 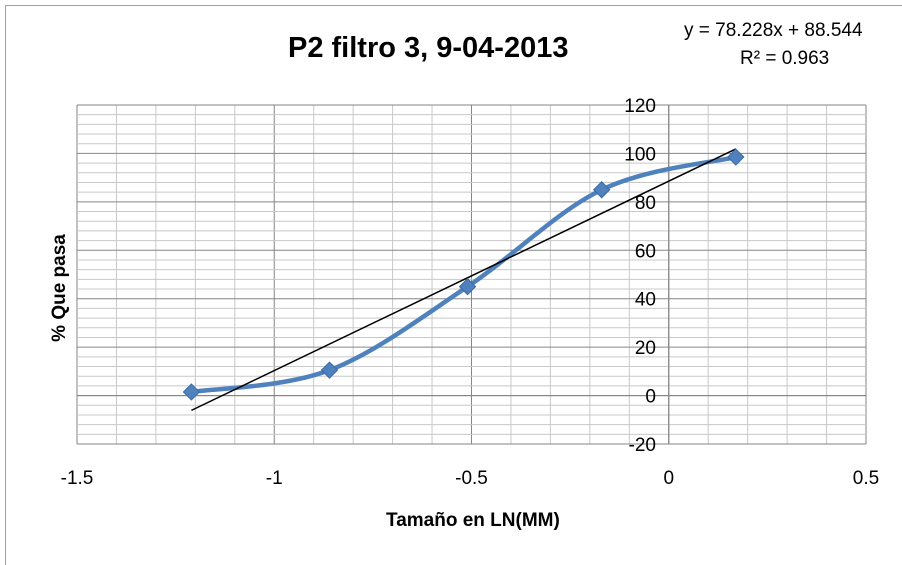 I want to click on x-tick-label: 0, so click(x=668, y=478).